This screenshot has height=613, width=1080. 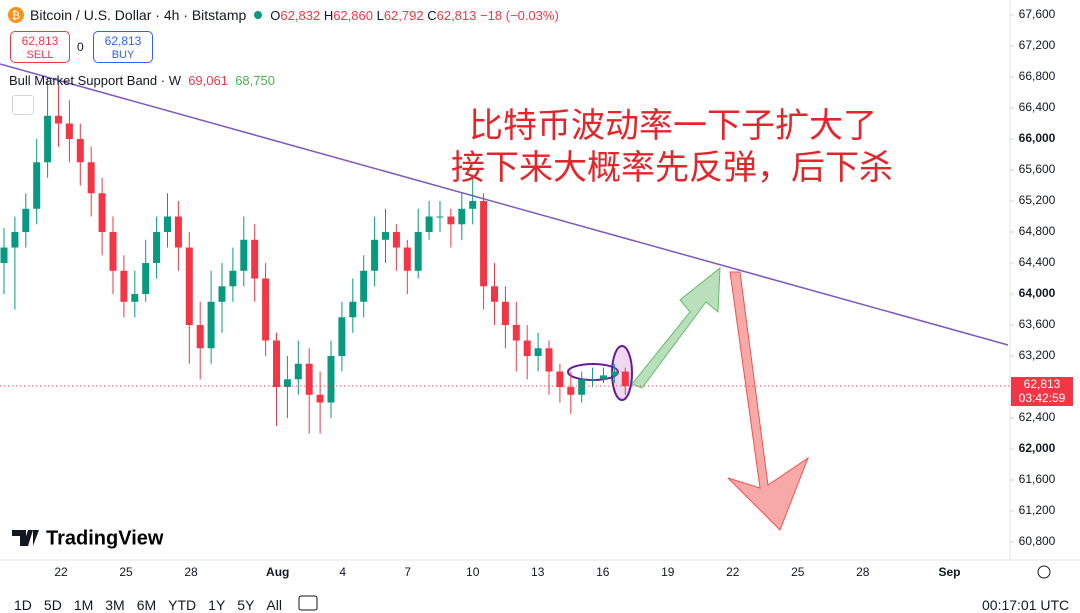 What do you see at coordinates (208, 80) in the screenshot?
I see `indicator-value: 69,061` at bounding box center [208, 80].